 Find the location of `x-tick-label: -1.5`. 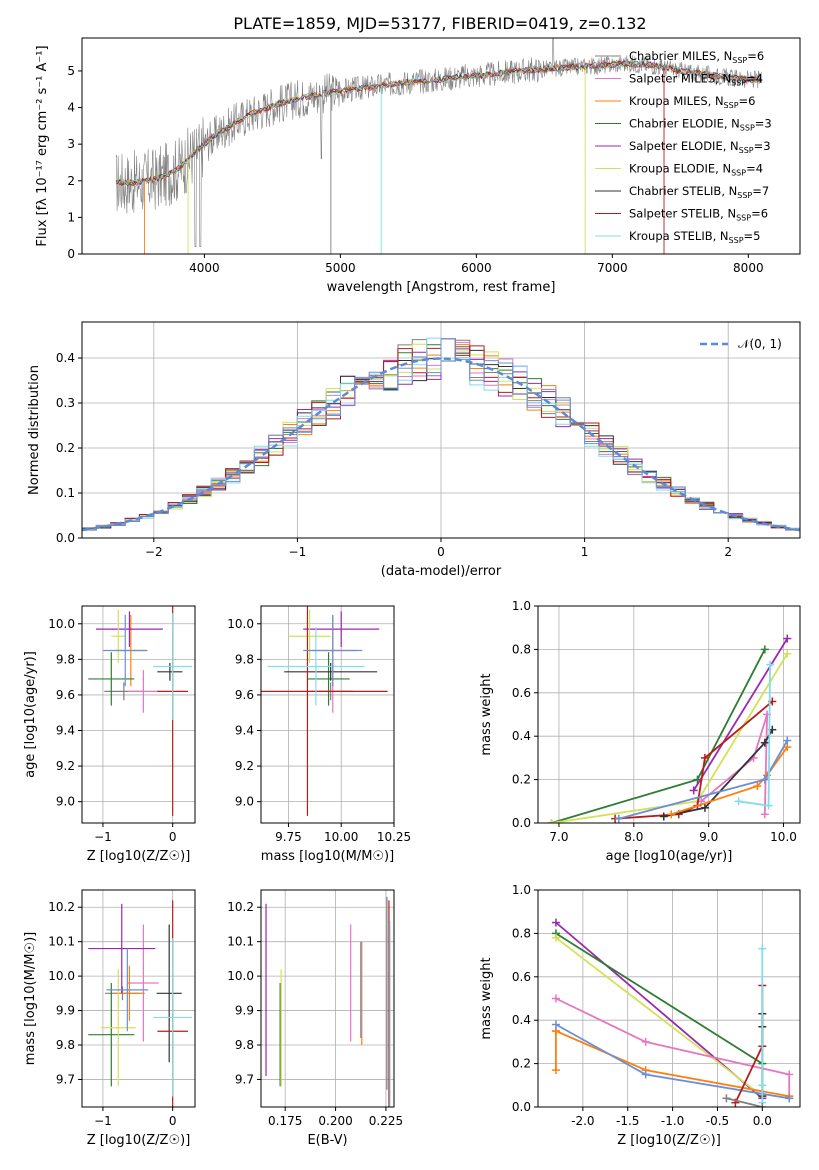

x-tick-label: -1.5 is located at coordinates (627, 1121).